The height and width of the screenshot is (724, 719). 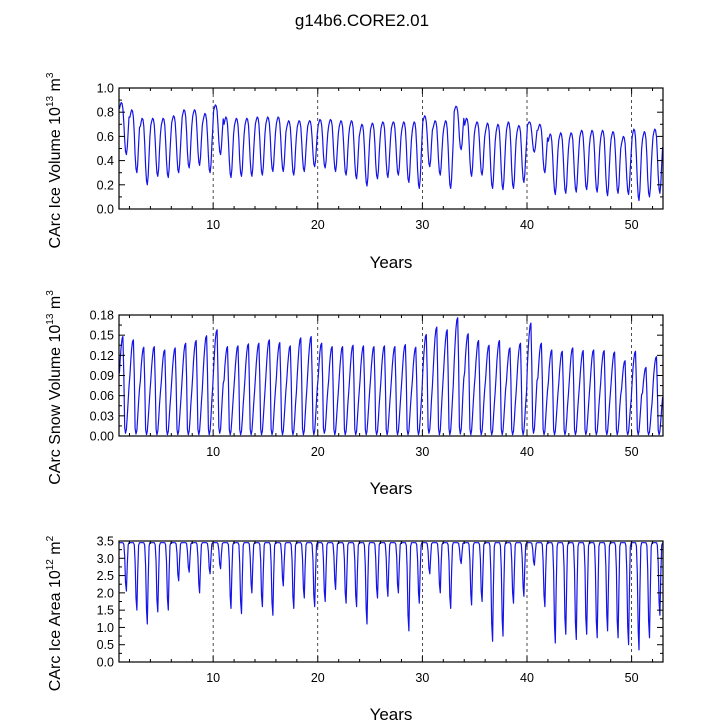 I want to click on snow-volume-x-axis-title: Years, so click(x=391, y=488).